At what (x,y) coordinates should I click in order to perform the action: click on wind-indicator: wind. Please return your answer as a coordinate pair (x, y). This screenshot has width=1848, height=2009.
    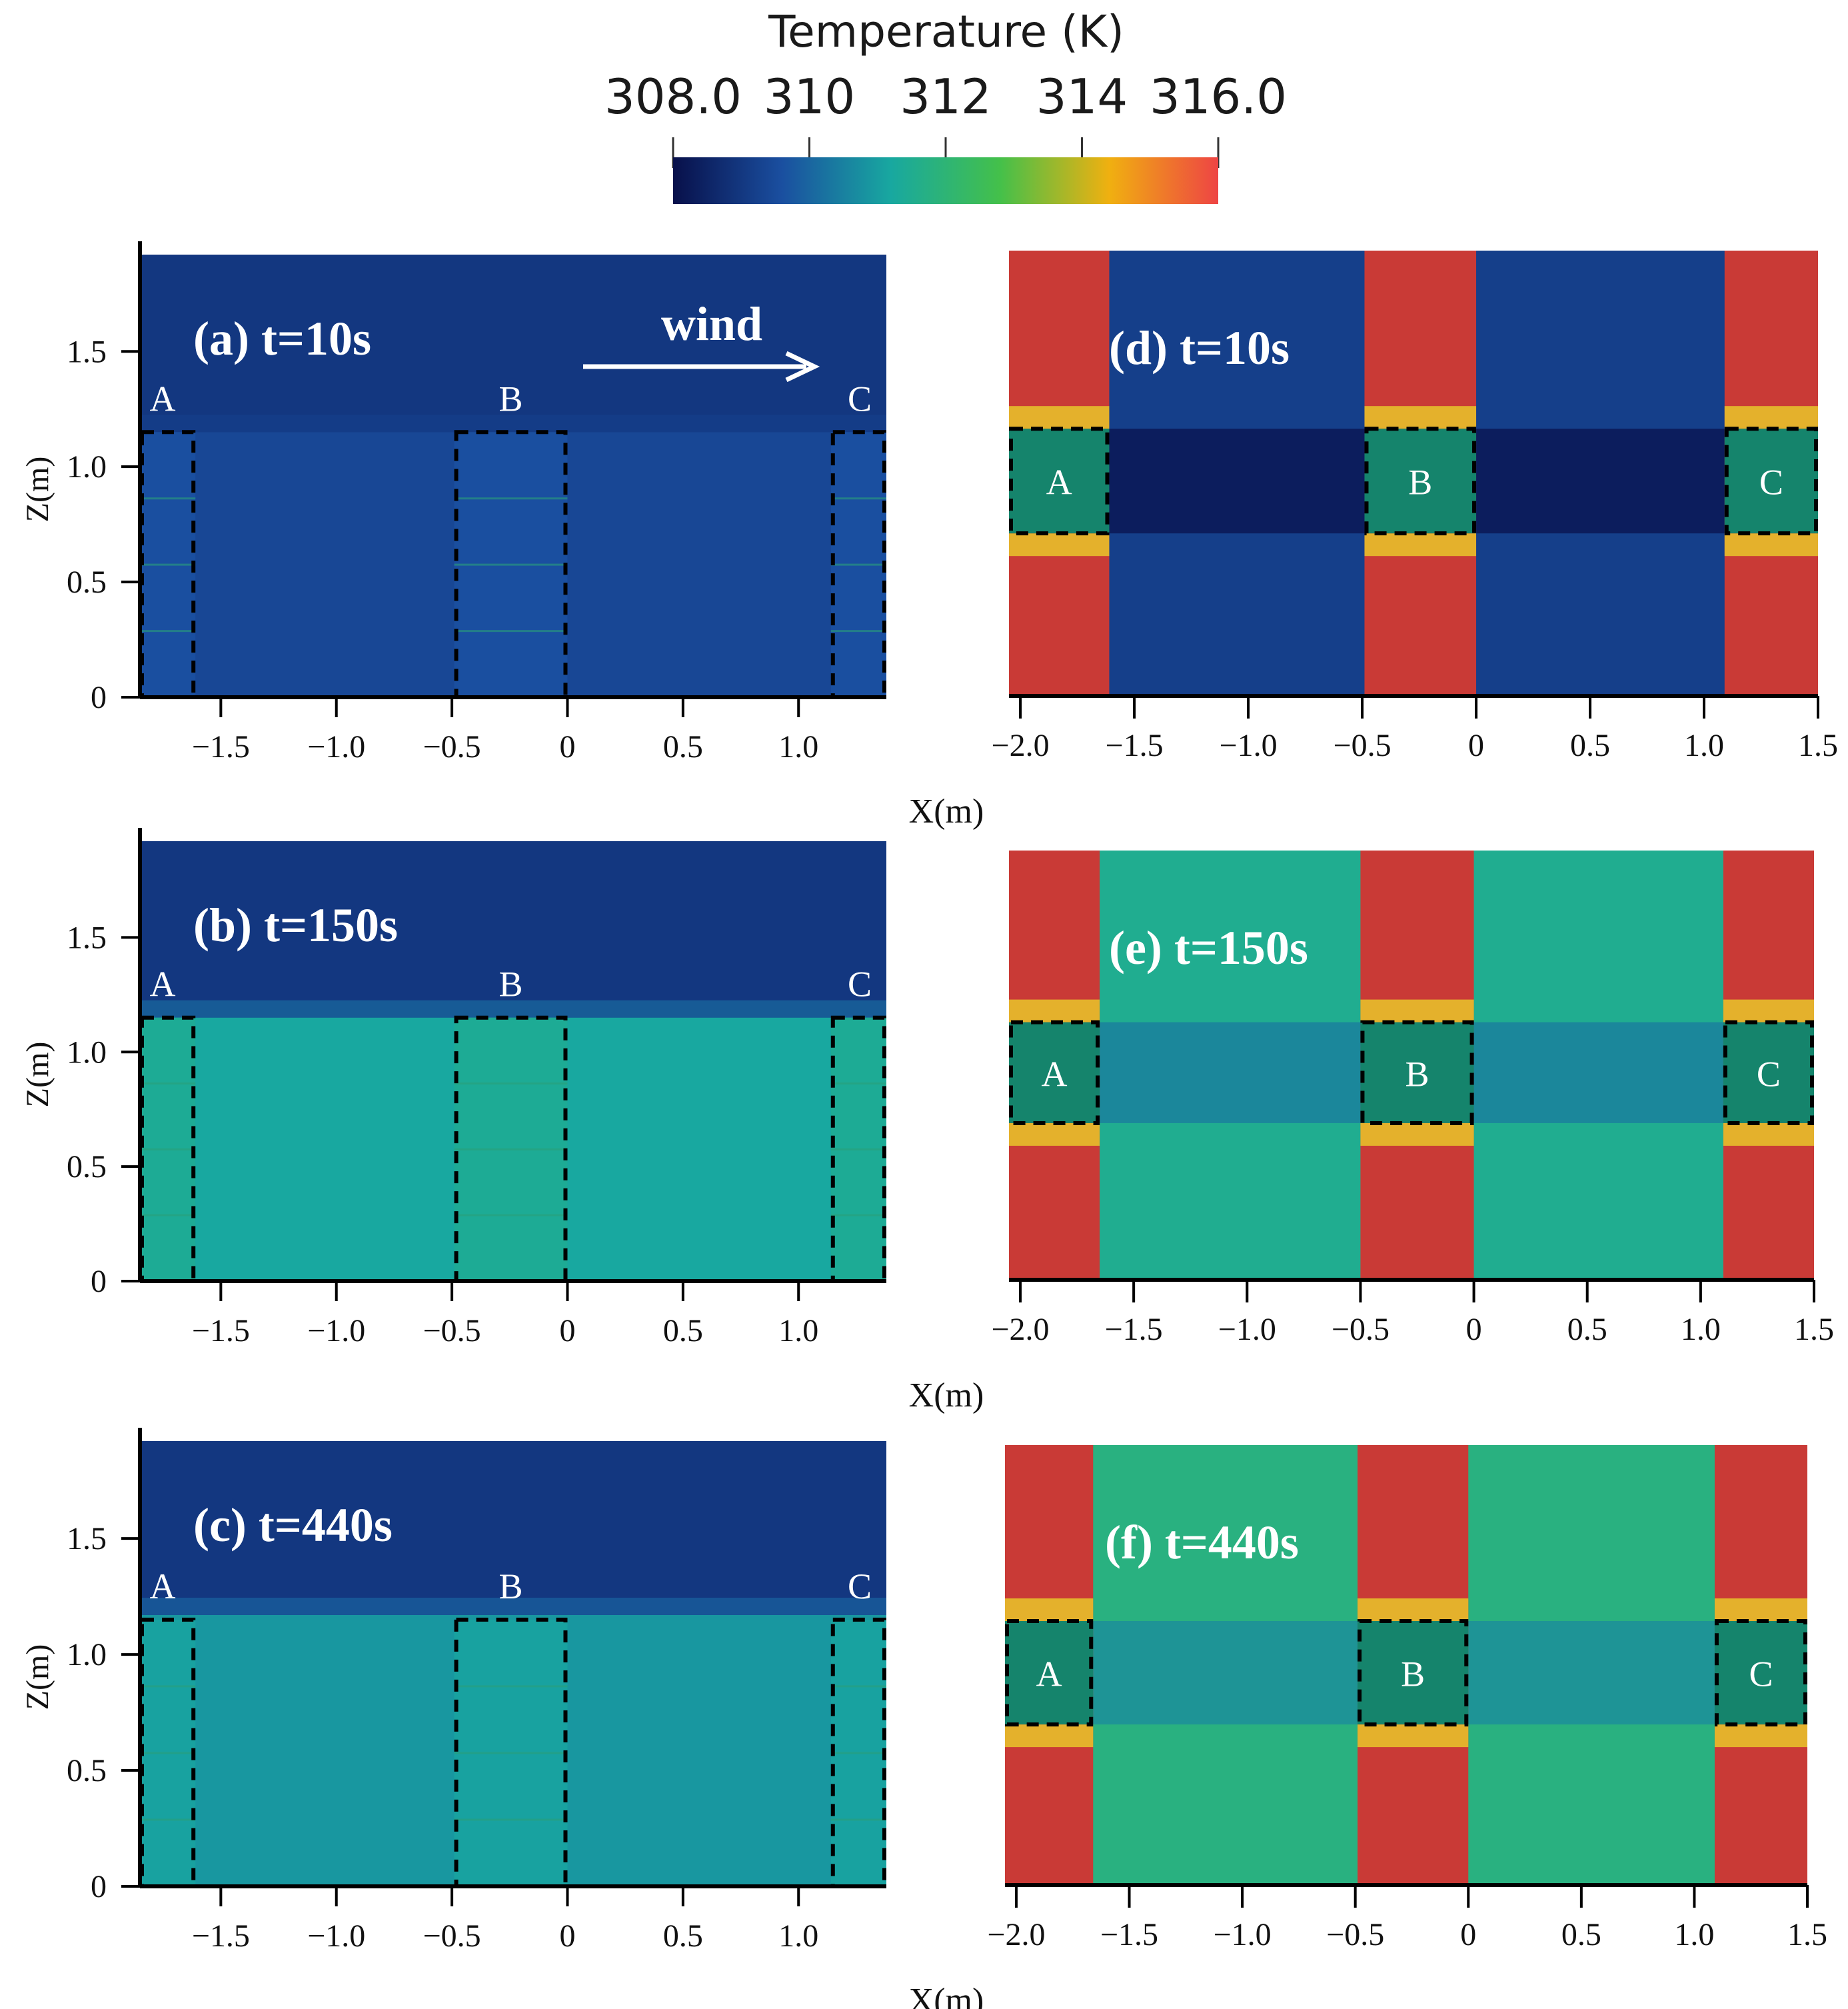
    Looking at the image, I should click on (701, 340).